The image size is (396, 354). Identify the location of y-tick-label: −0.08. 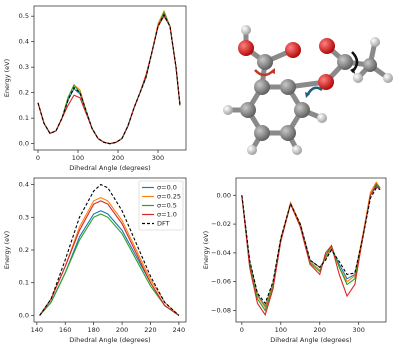
(221, 310).